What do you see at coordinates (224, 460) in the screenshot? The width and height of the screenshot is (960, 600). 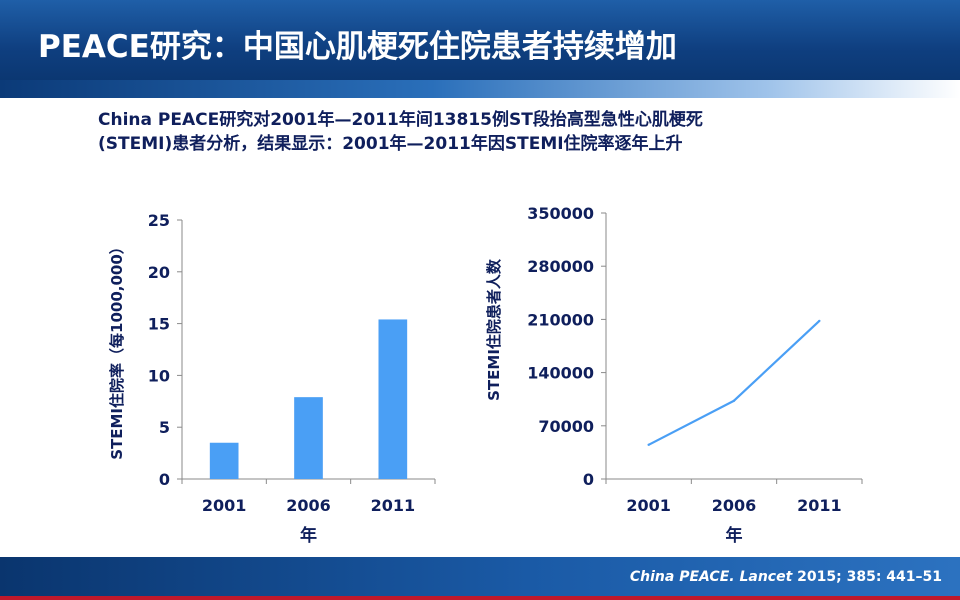 I see `bar-2001` at bounding box center [224, 460].